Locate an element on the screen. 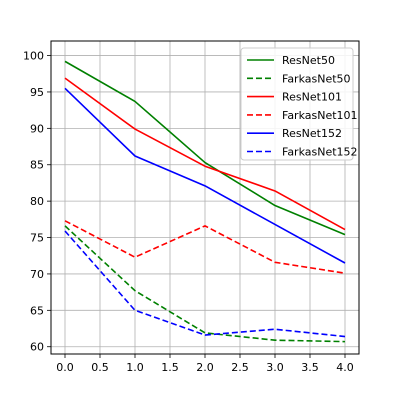  legend-label: FarkasNet101 is located at coordinates (320, 115).